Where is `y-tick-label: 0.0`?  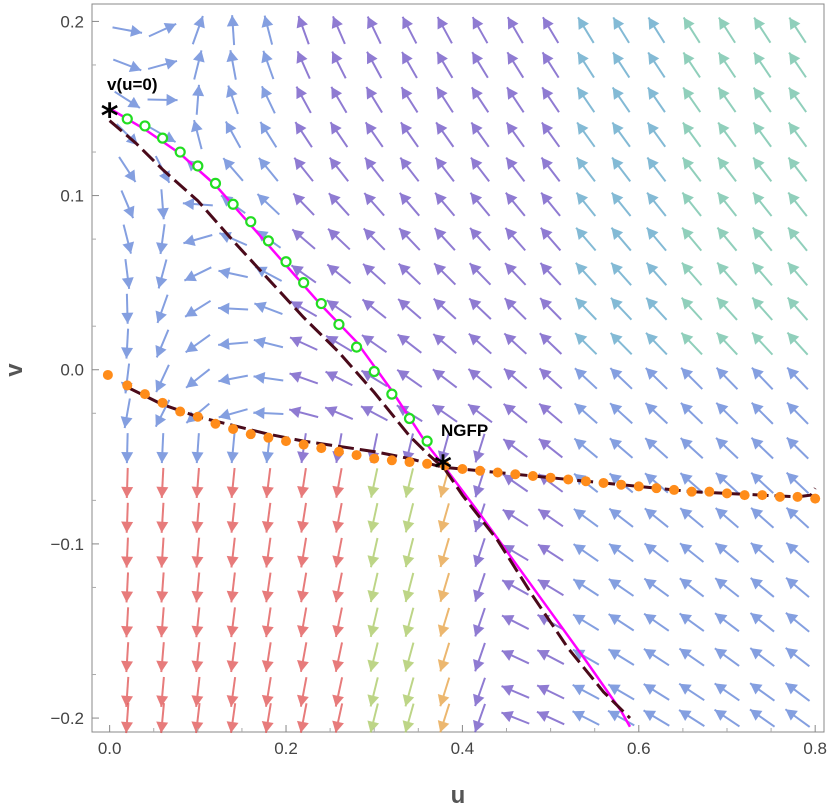
y-tick-label: 0.0 is located at coordinates (72, 370).